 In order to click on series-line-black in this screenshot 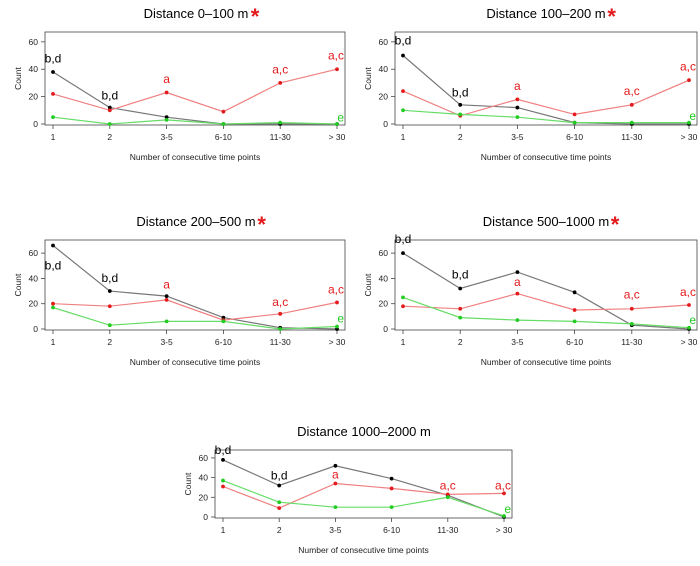, I will do `click(545, 90)`.